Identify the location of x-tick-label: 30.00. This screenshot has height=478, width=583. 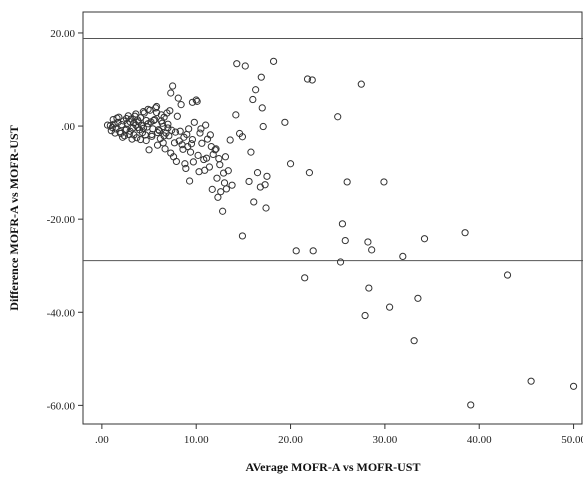
(385, 440).